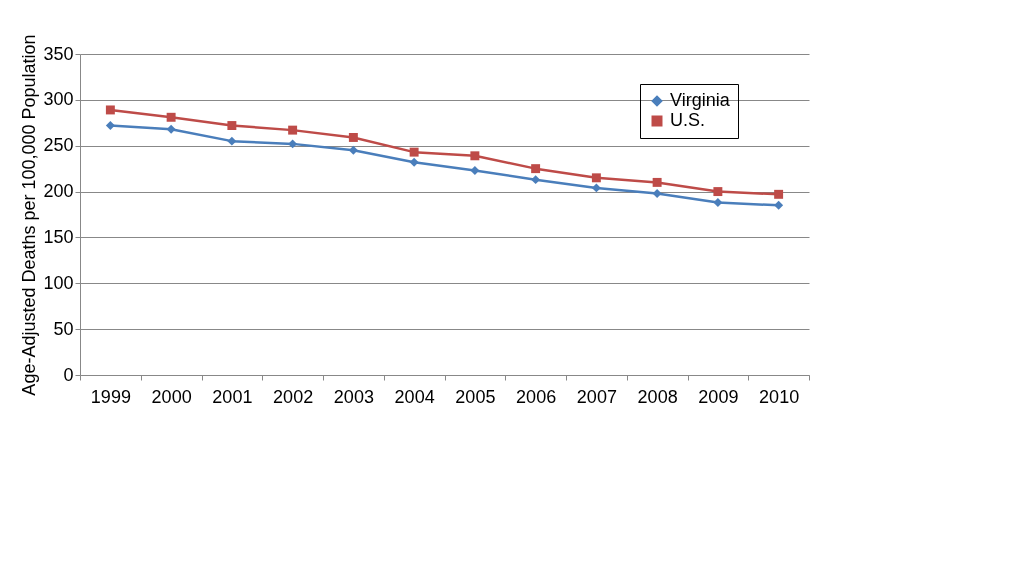  I want to click on x-tick-label: 2001, so click(232, 396).